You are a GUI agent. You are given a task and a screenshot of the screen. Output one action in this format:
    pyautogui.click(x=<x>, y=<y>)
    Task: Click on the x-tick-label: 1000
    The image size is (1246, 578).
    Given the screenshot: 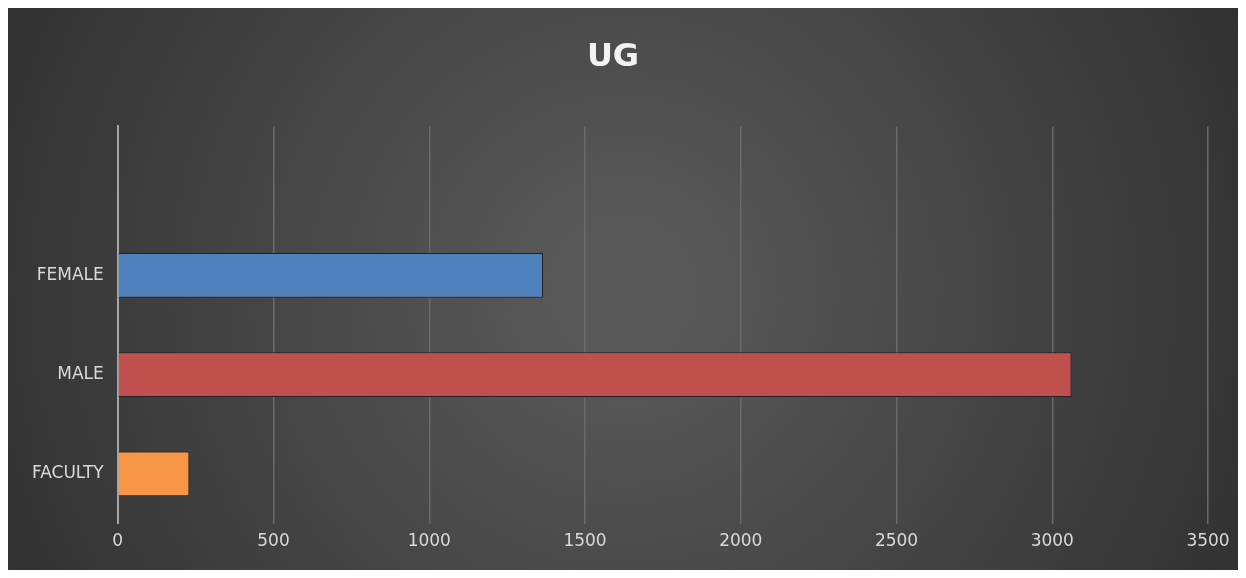 What is the action you would take?
    pyautogui.click(x=429, y=540)
    